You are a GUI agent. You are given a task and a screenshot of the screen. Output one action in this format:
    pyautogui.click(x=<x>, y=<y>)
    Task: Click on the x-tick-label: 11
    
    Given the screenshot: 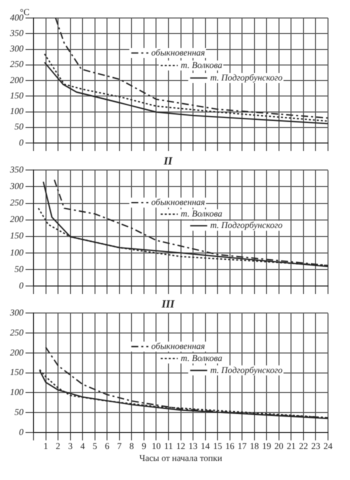 What is the action you would take?
    pyautogui.click(x=168, y=446)
    